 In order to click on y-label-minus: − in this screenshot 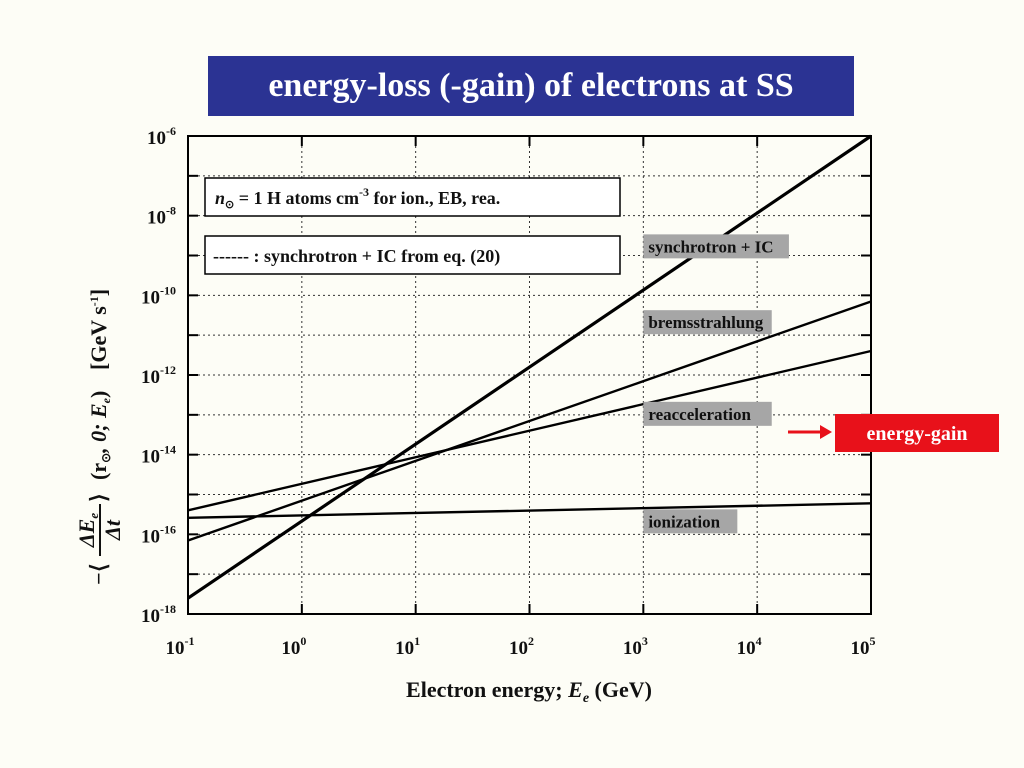, I will do `click(98, 578)`.